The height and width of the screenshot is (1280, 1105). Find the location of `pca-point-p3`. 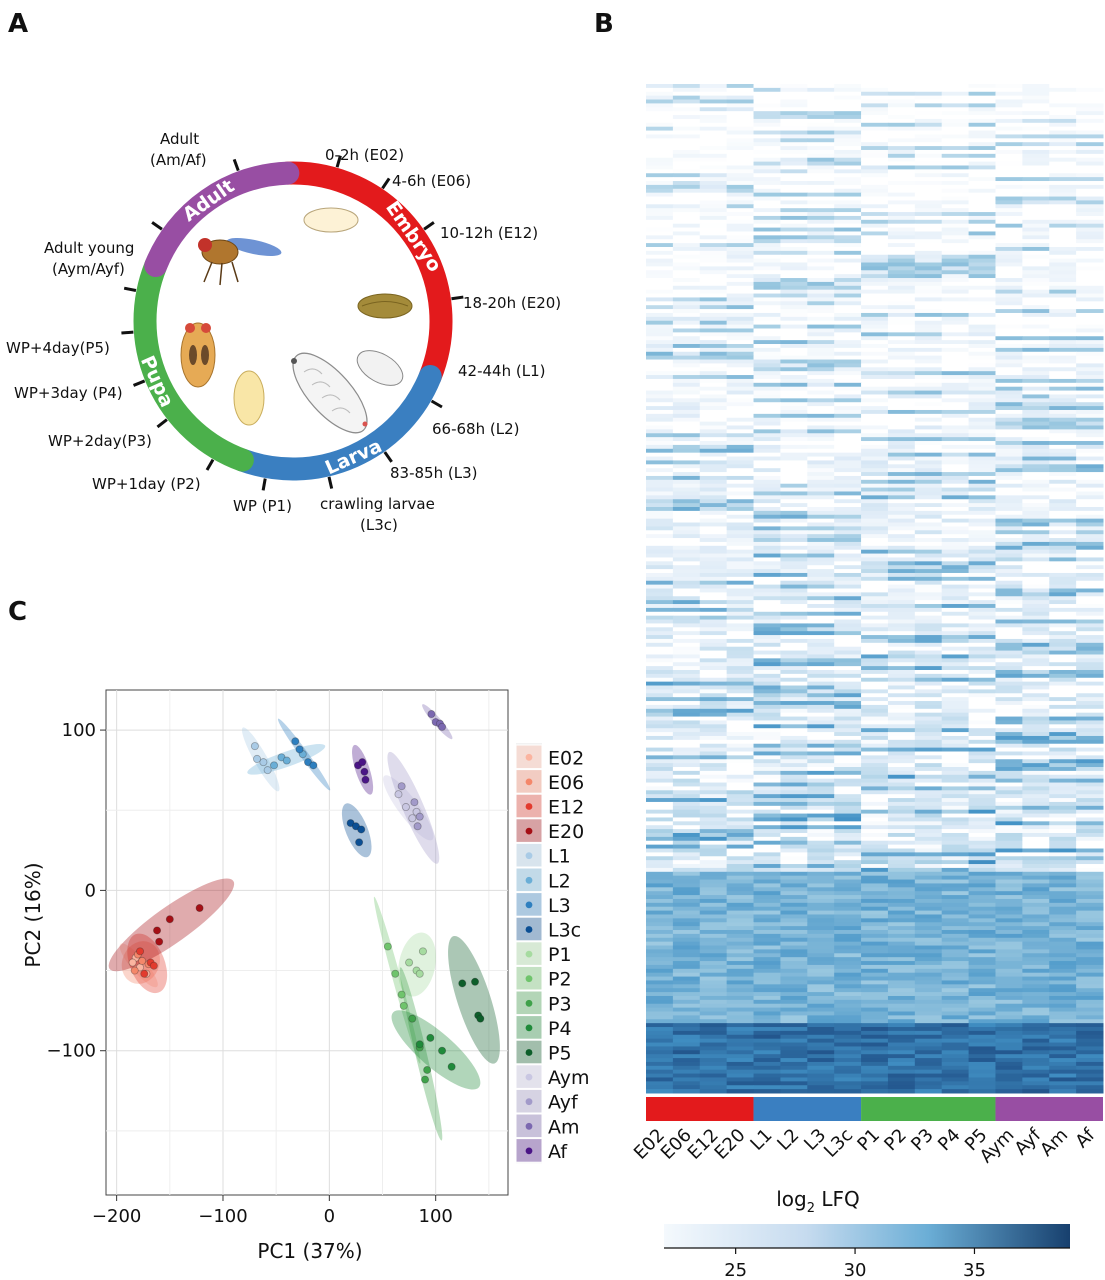

pca-point-p3 is located at coordinates (425, 1079).